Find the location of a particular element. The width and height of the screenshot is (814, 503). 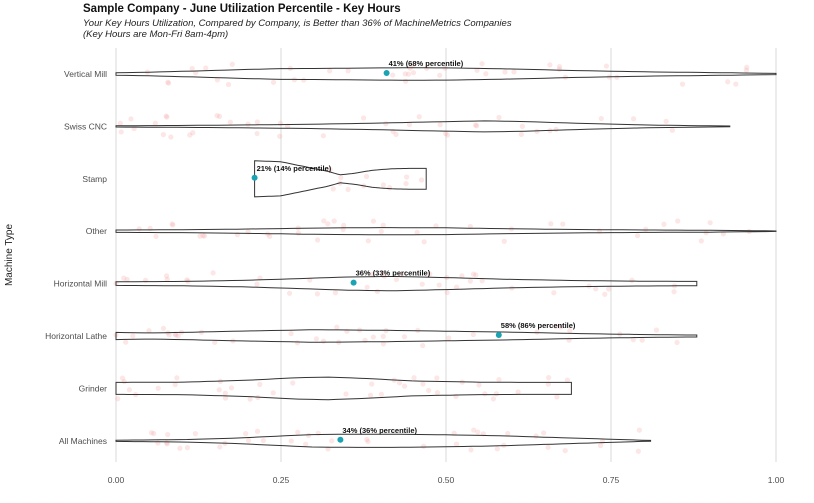

company-value-point is located at coordinates (498, 335).